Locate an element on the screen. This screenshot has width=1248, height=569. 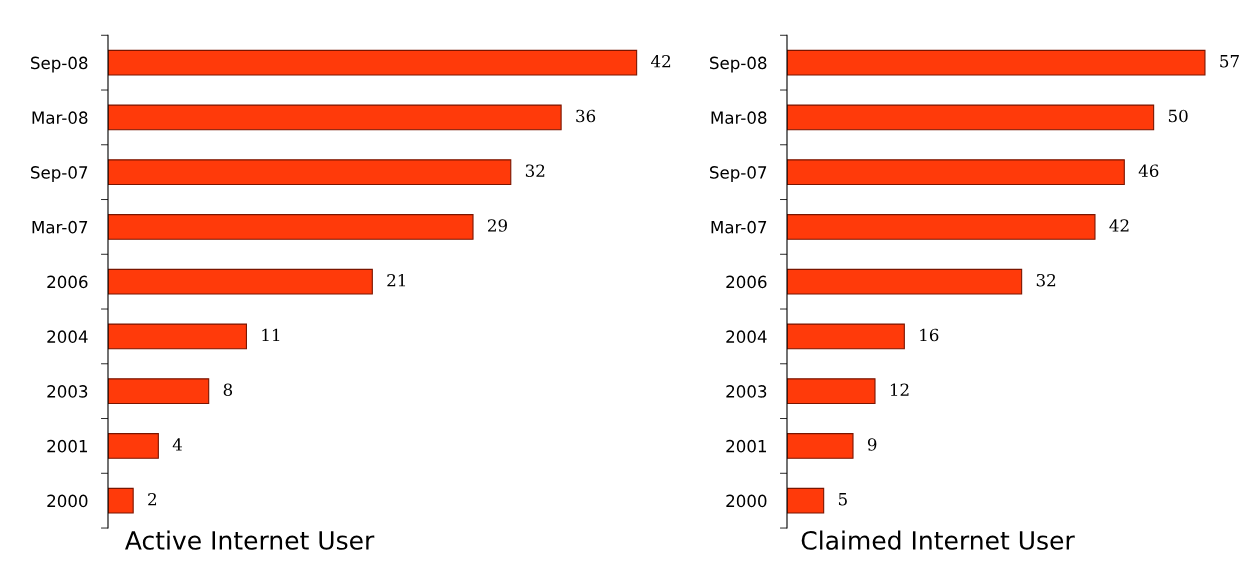
data-label: 5 is located at coordinates (842, 499).